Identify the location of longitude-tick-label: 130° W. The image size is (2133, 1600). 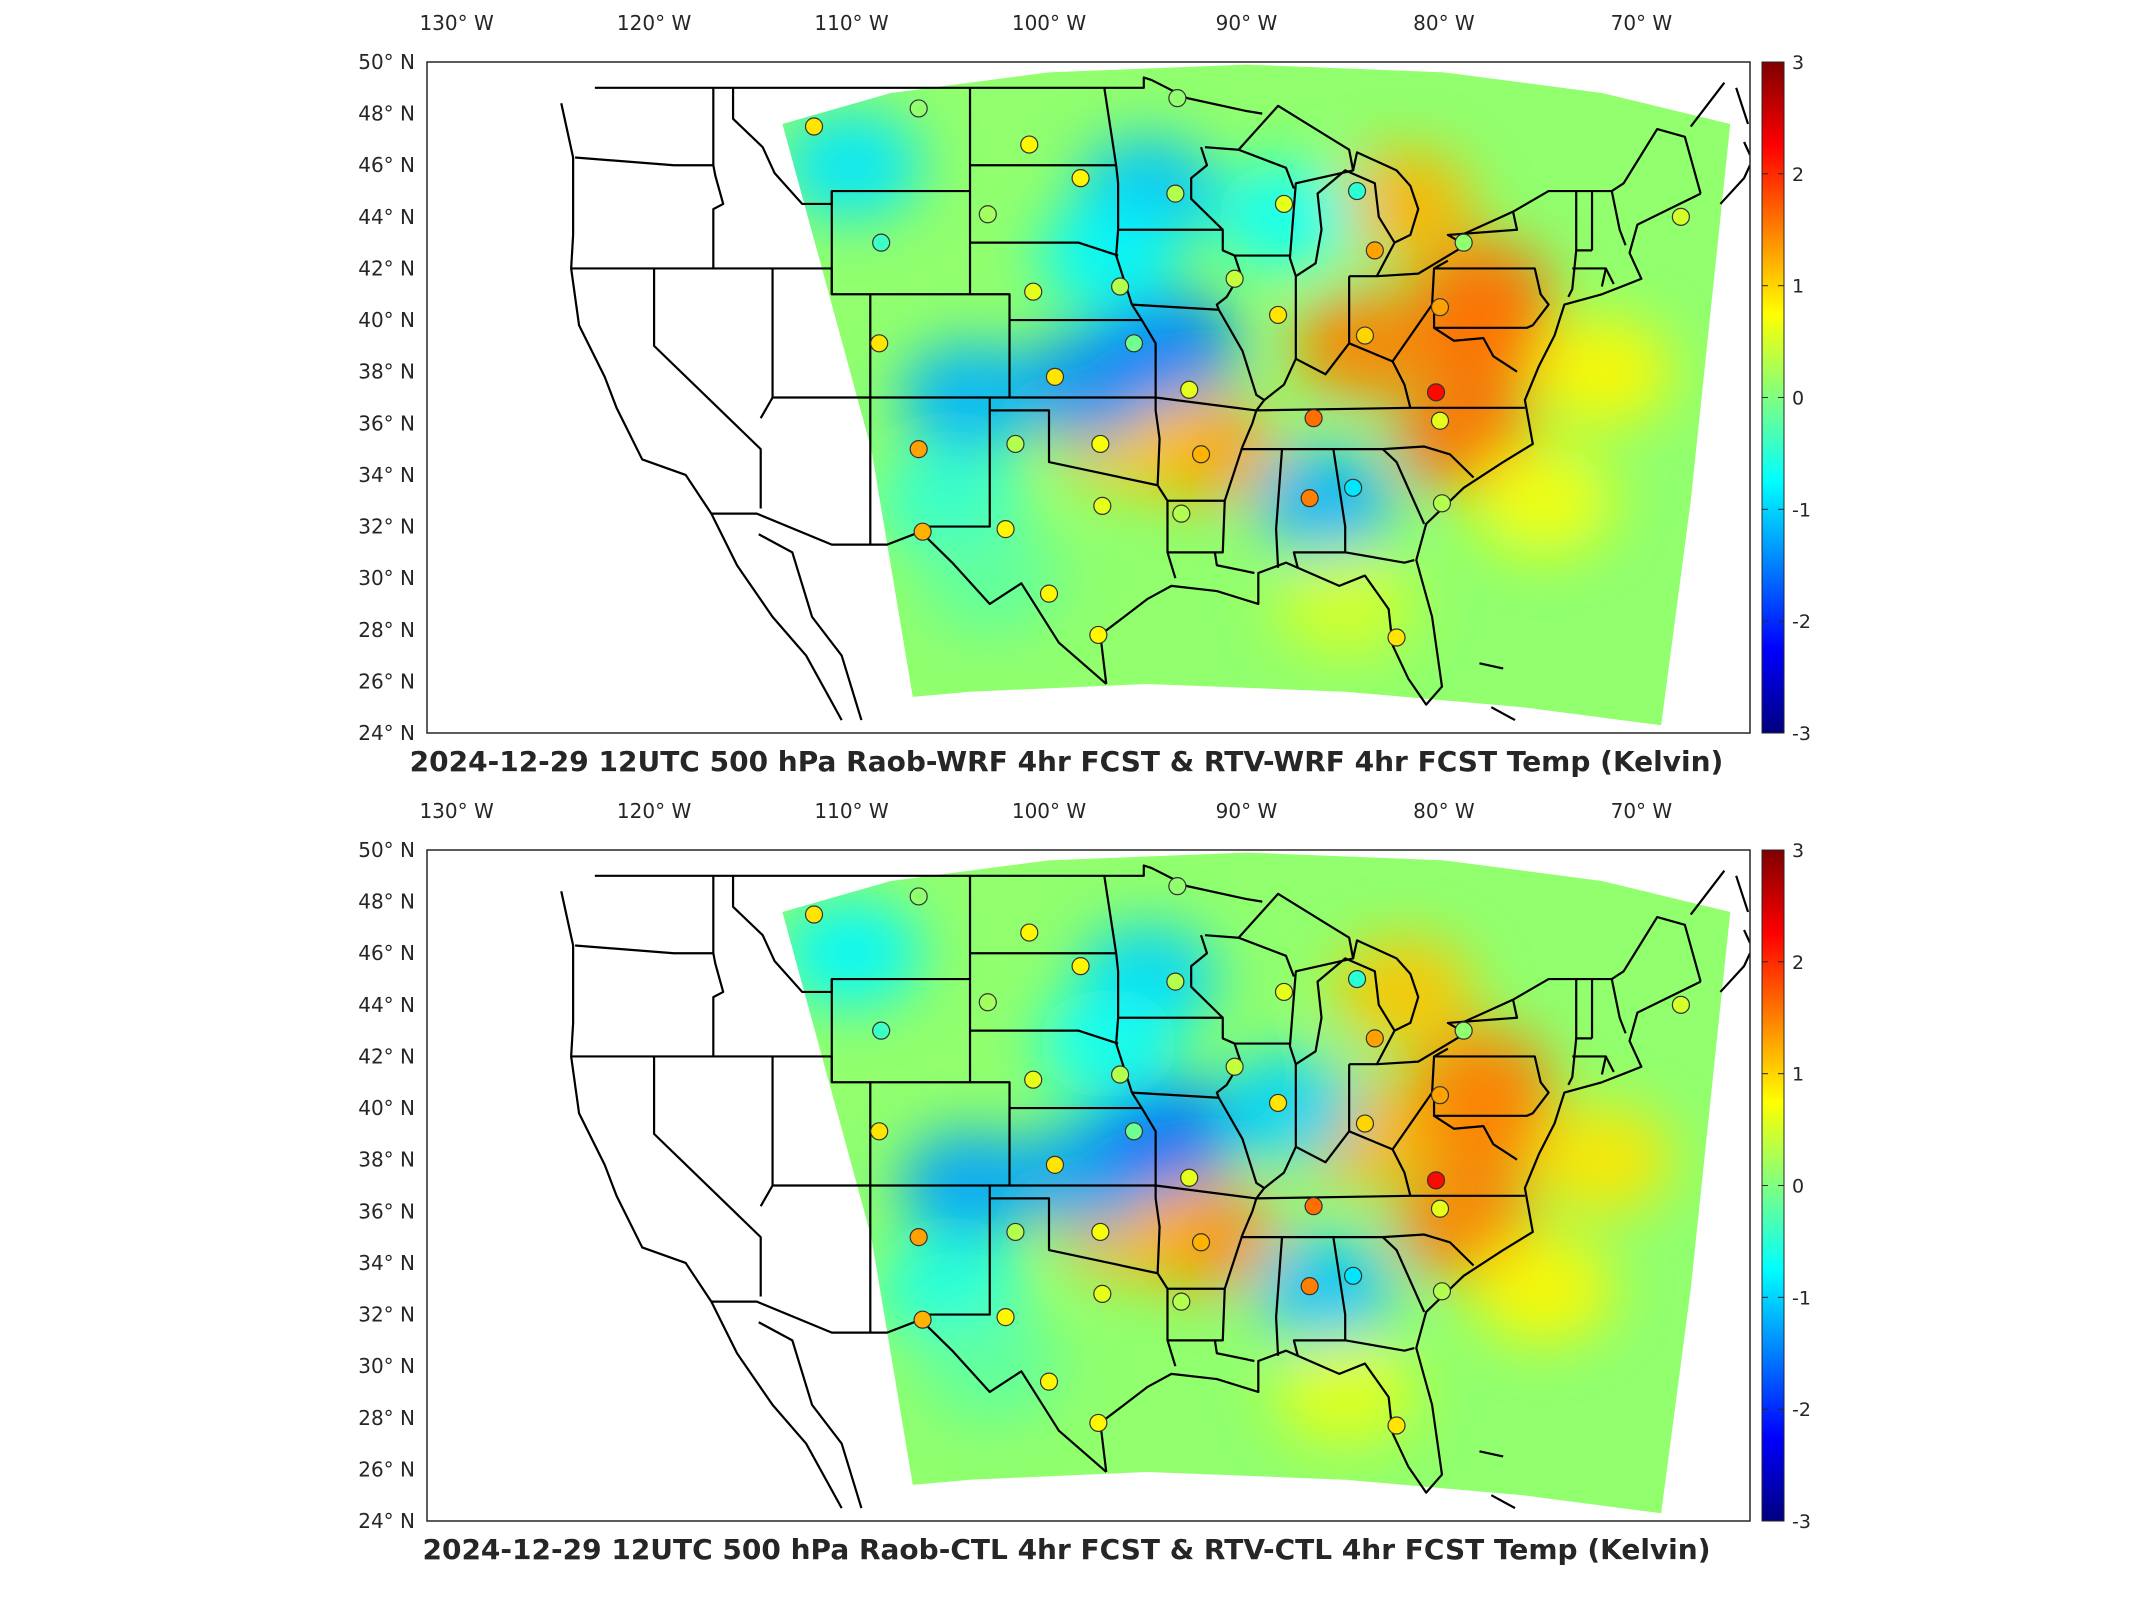
(456, 811).